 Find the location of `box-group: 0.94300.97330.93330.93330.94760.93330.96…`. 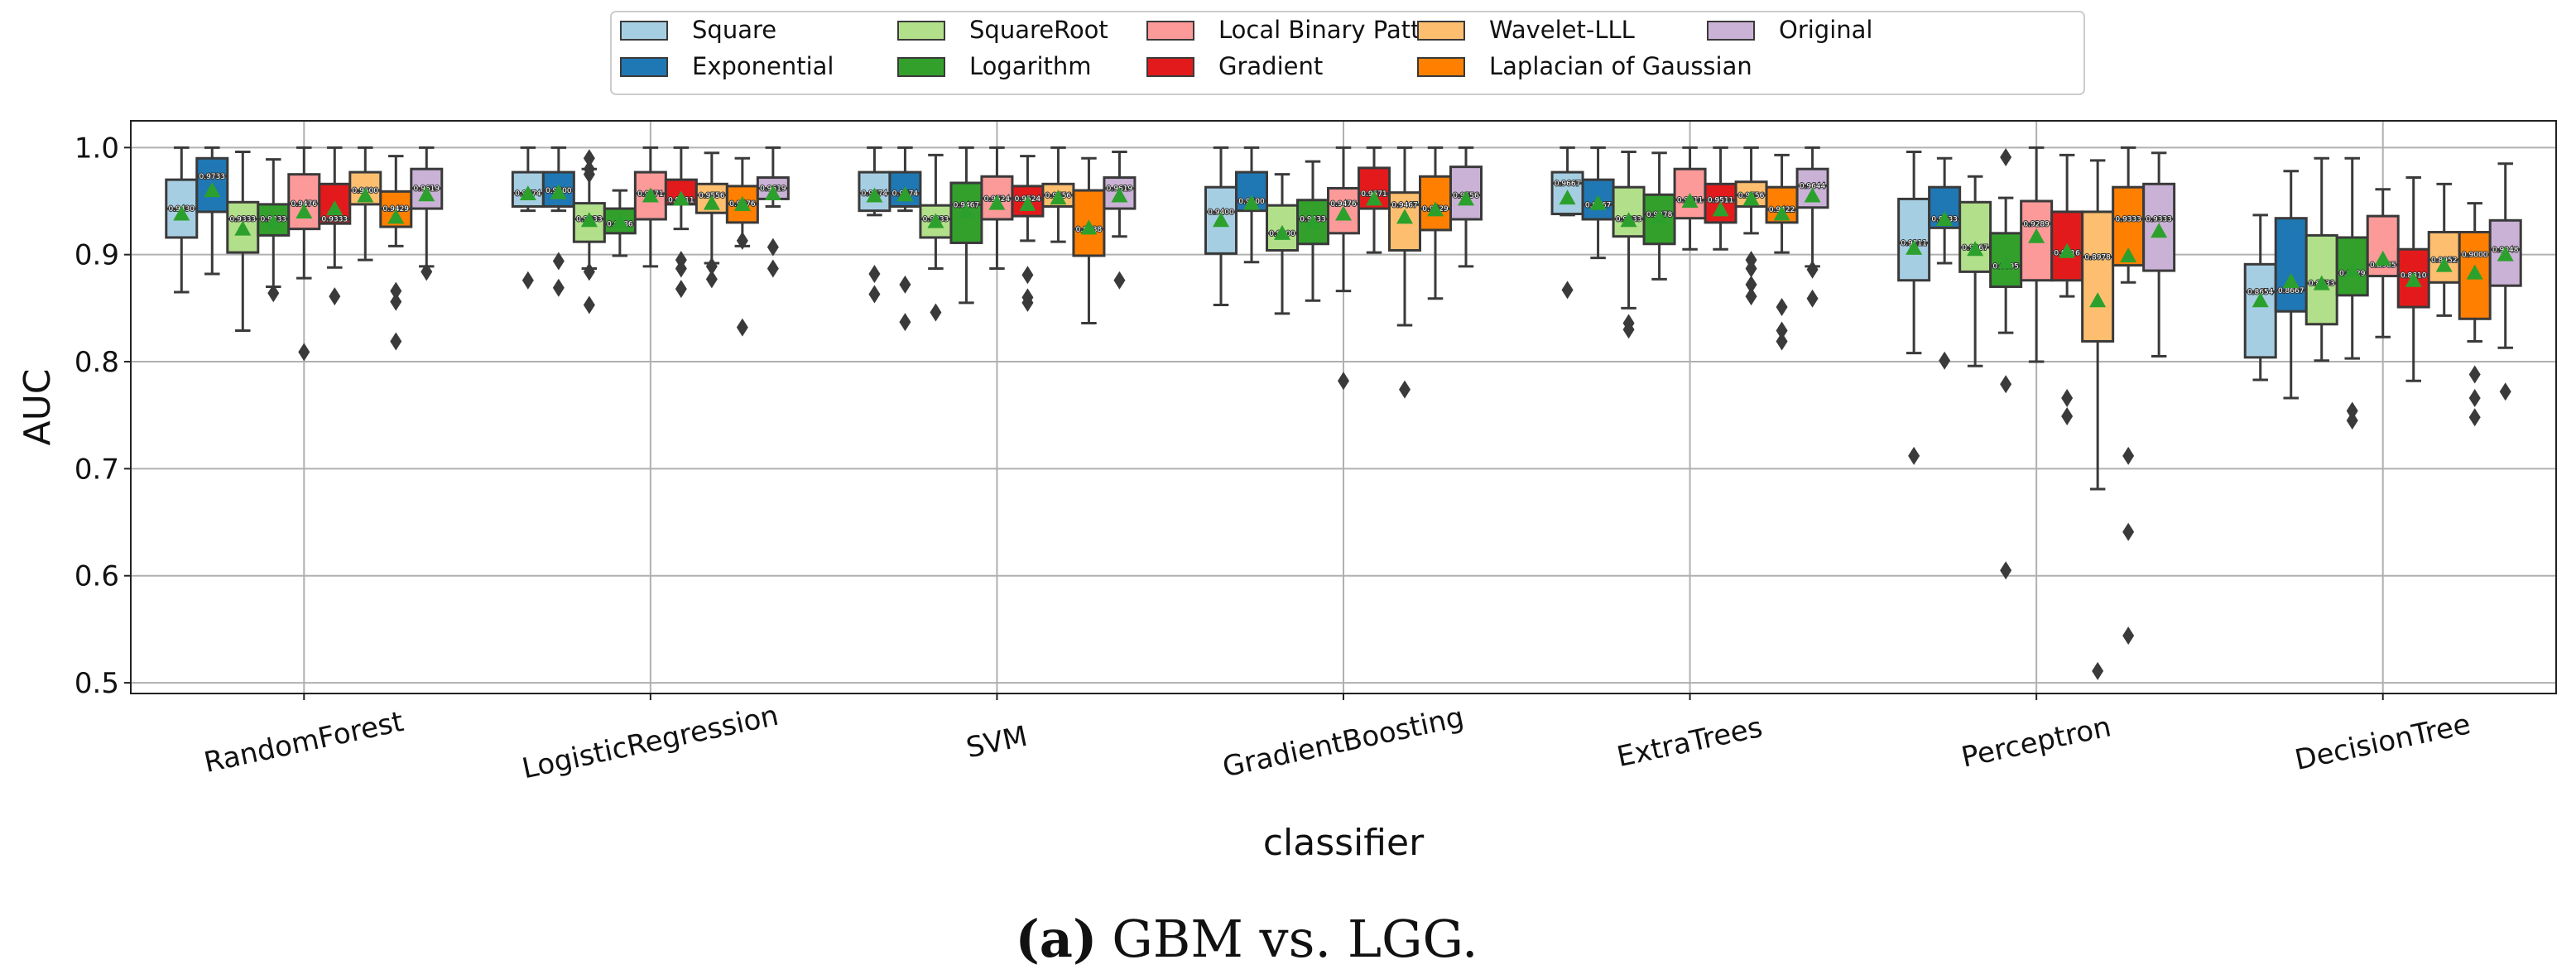

box-group: 0.94300.97330.93330.93330.94760.93330.96… is located at coordinates (304, 254).